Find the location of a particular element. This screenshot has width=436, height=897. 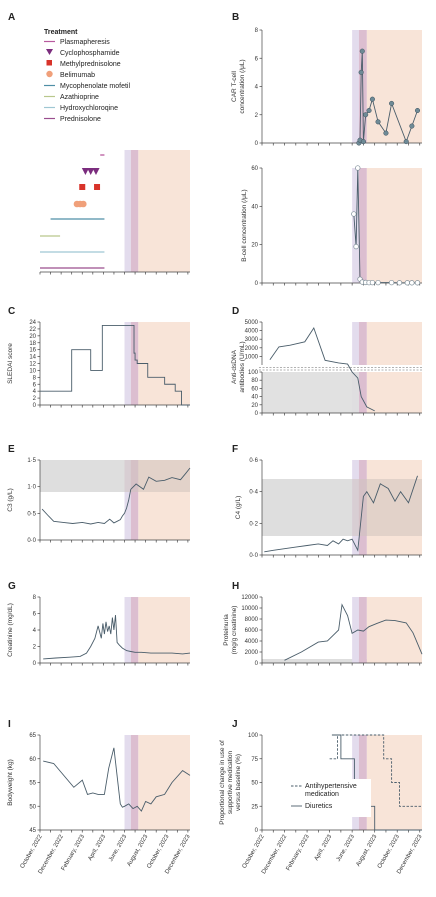

i-car-t-shading is located at coordinates (127, 782).